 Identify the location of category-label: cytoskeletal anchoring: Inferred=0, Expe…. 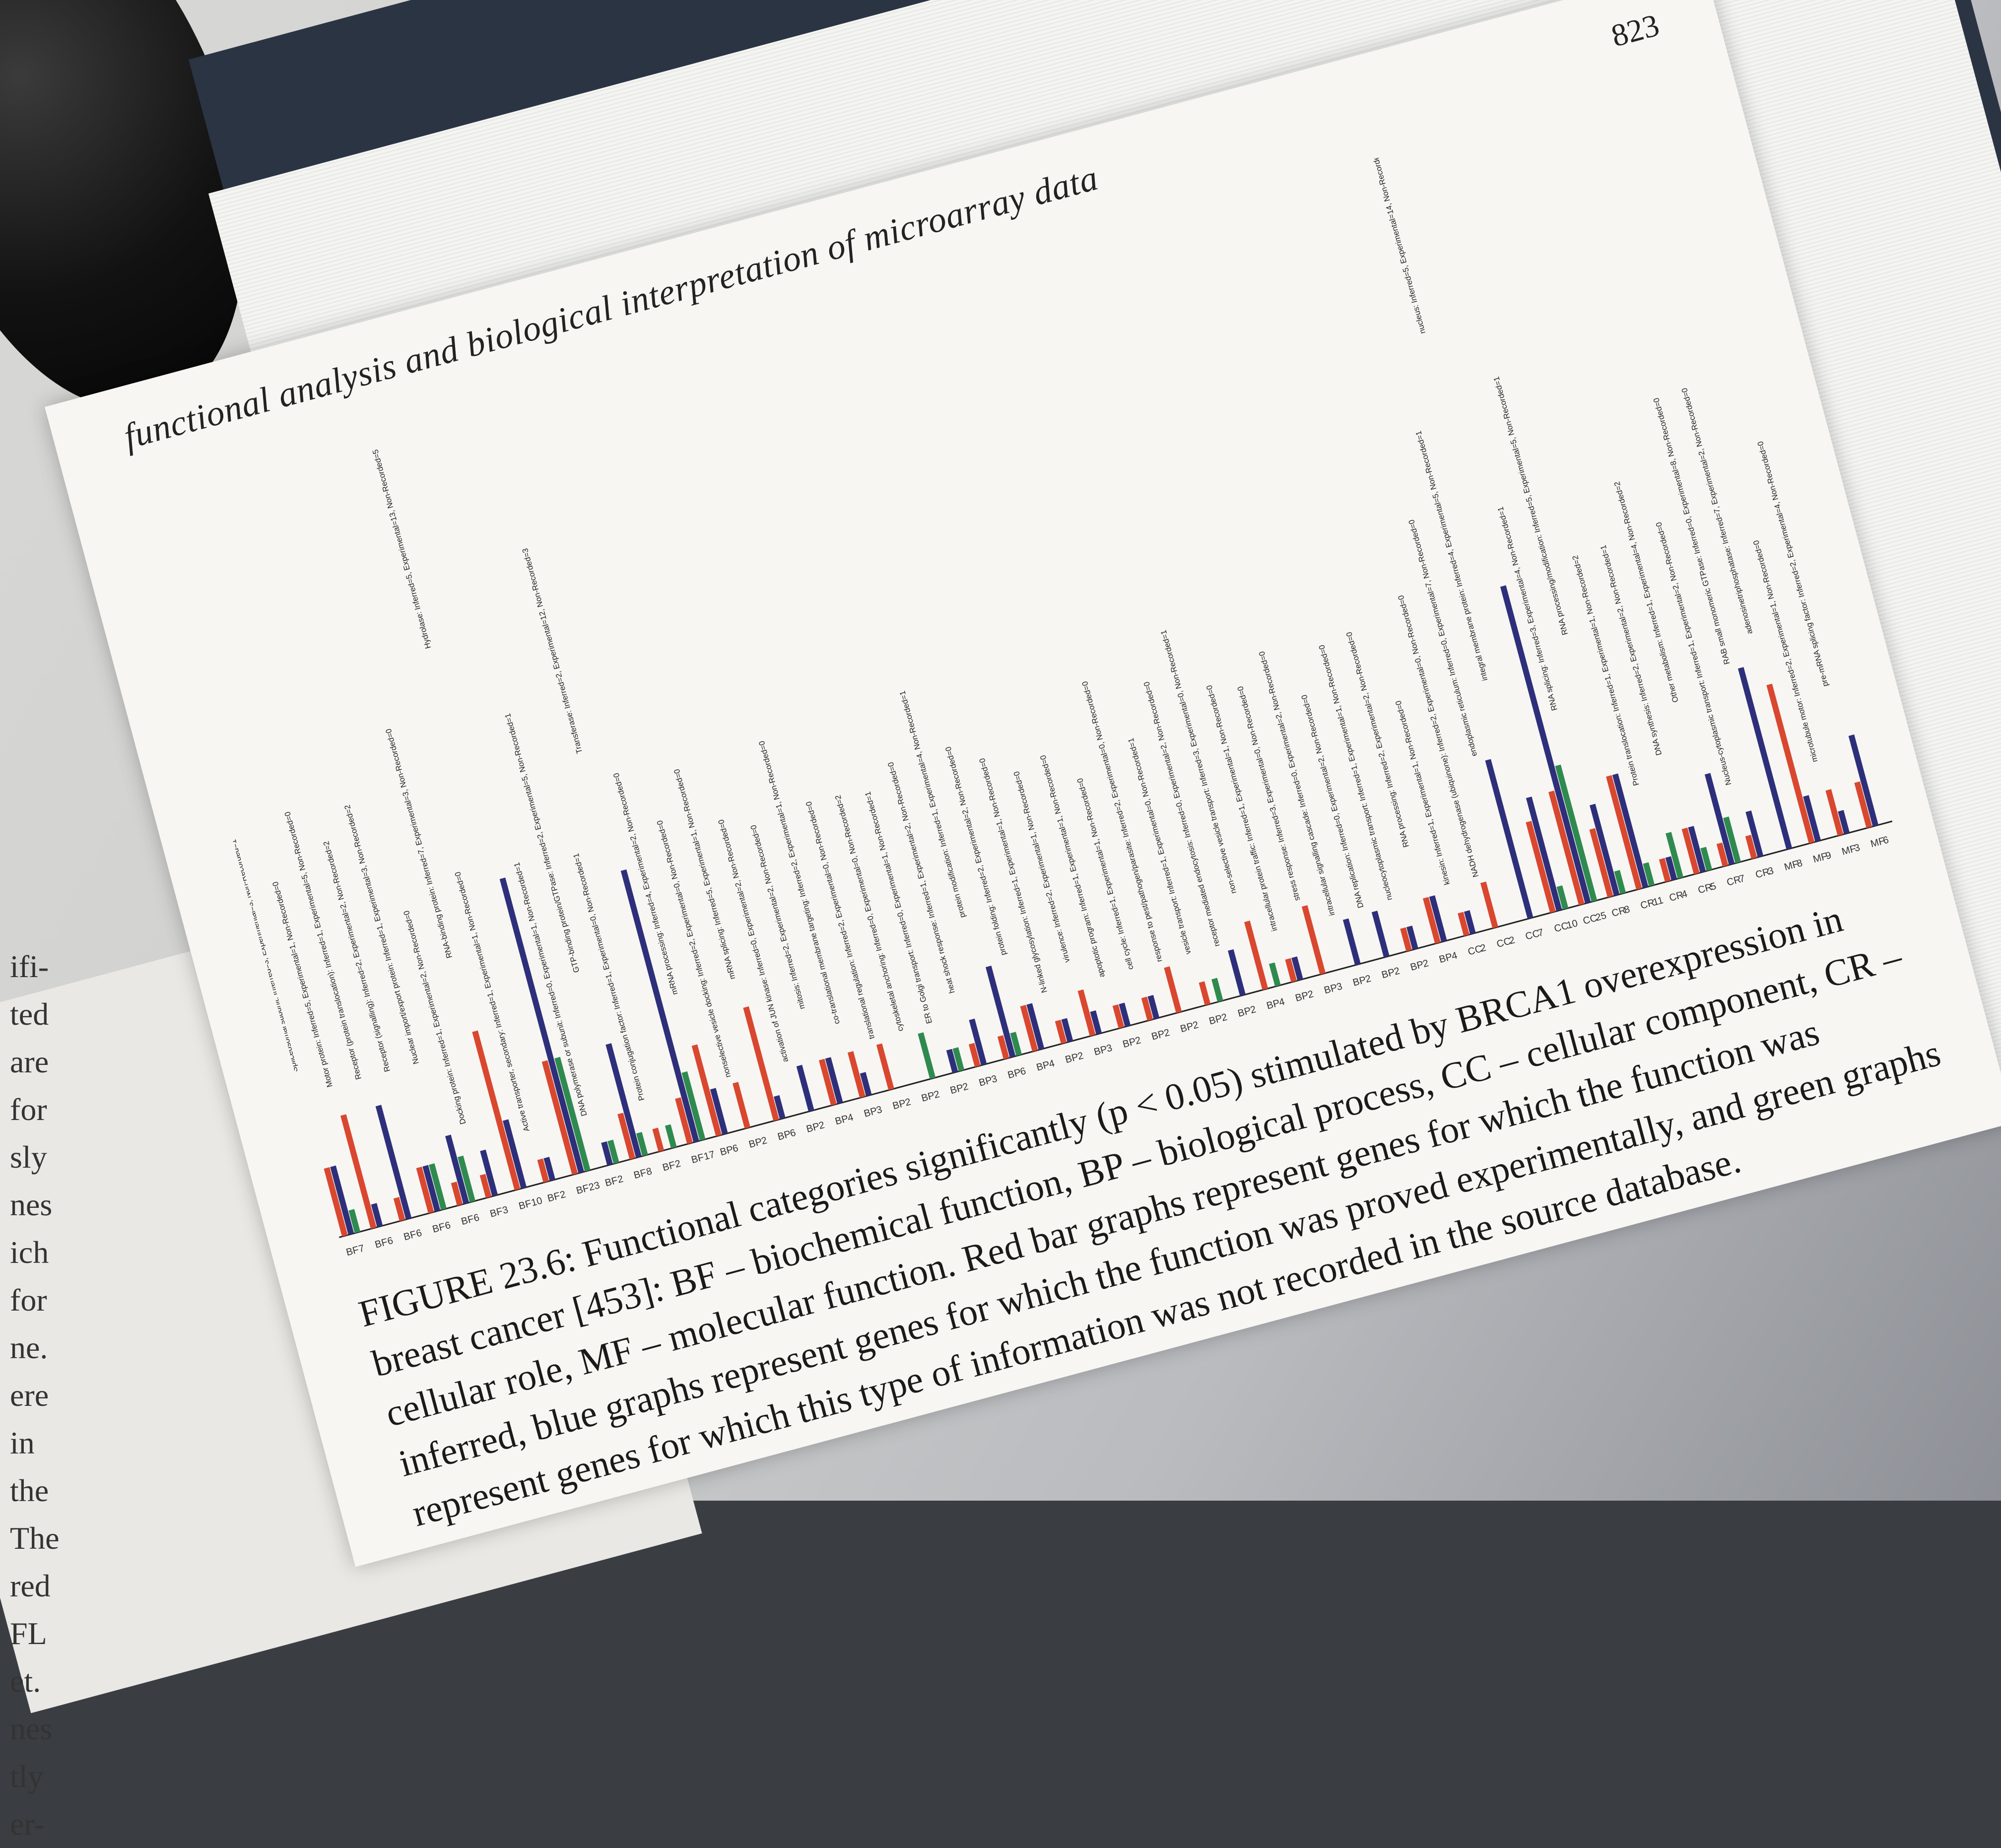
(869, 913).